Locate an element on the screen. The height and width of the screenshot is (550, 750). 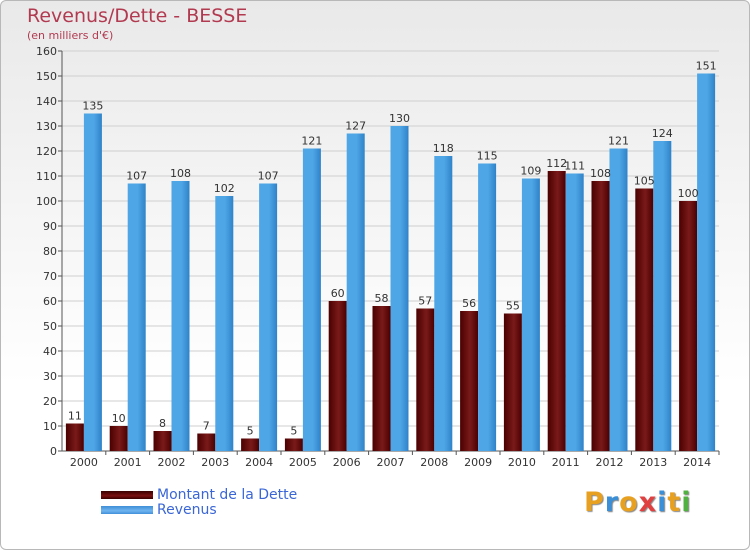
dette-value-label: 108 is located at coordinates (600, 173).